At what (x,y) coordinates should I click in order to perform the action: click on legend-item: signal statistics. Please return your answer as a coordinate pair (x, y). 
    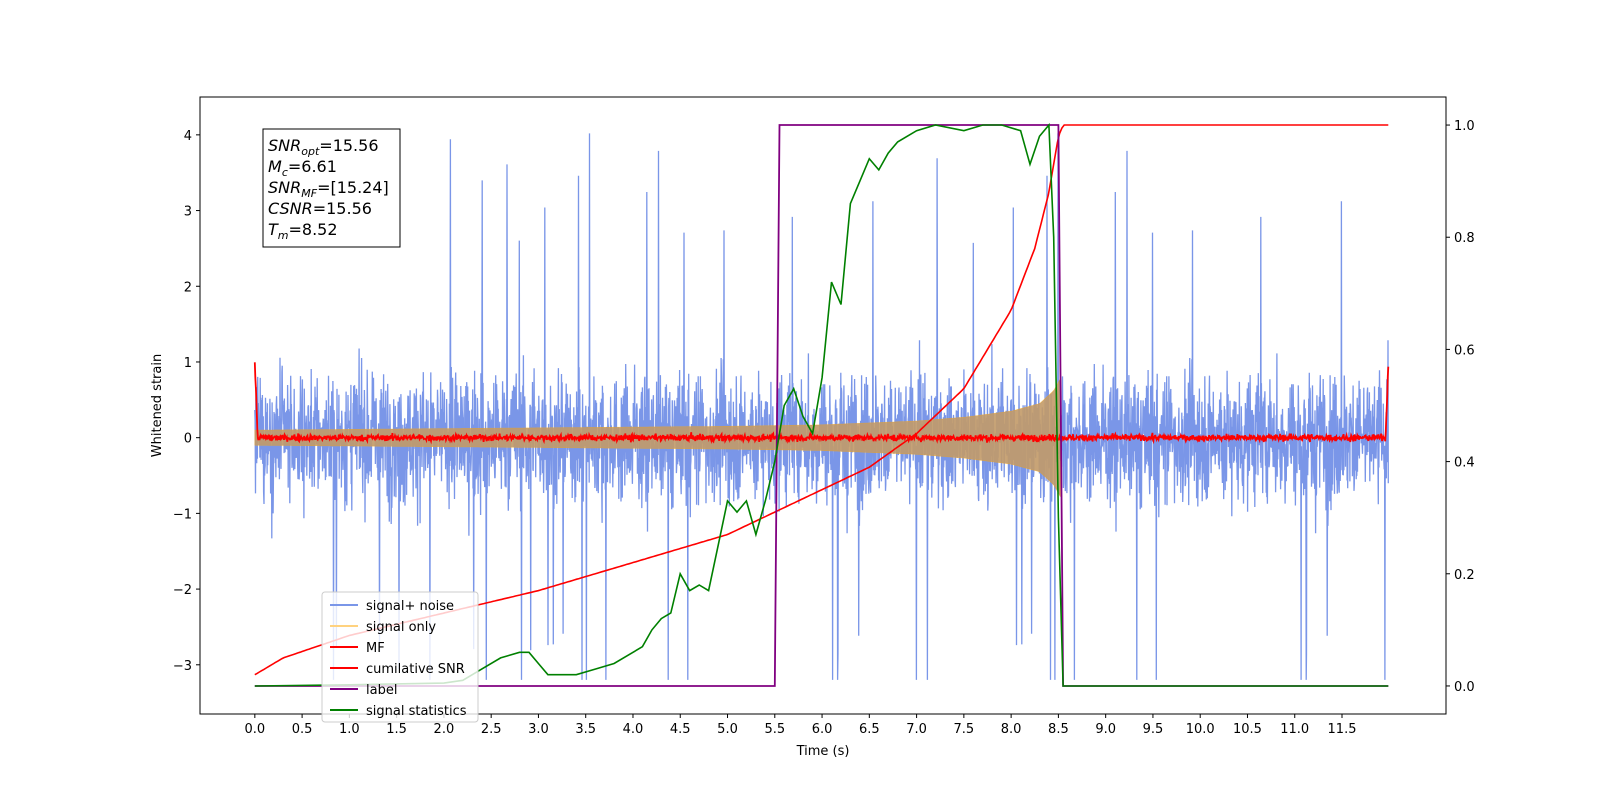
    Looking at the image, I should click on (398, 711).